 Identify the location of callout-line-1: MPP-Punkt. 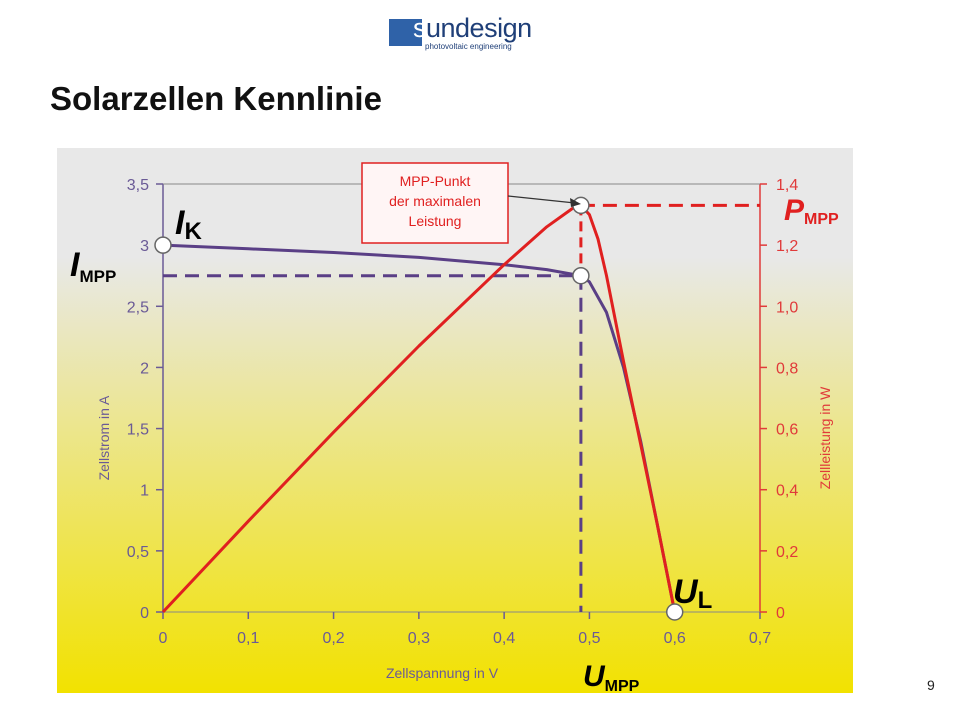
(435, 181).